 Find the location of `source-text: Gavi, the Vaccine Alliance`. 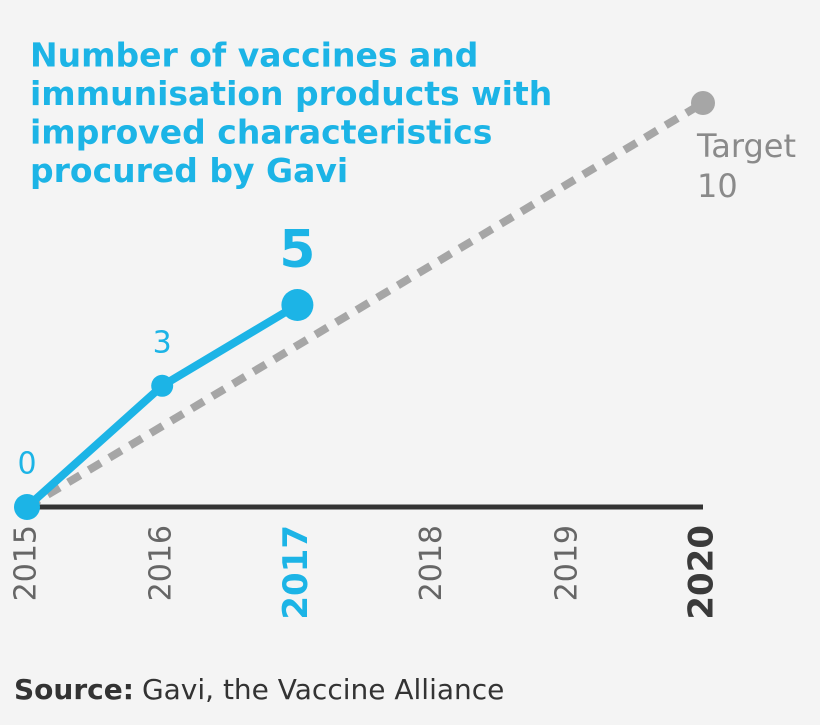

source-text: Gavi, the Vaccine Alliance is located at coordinates (323, 689).